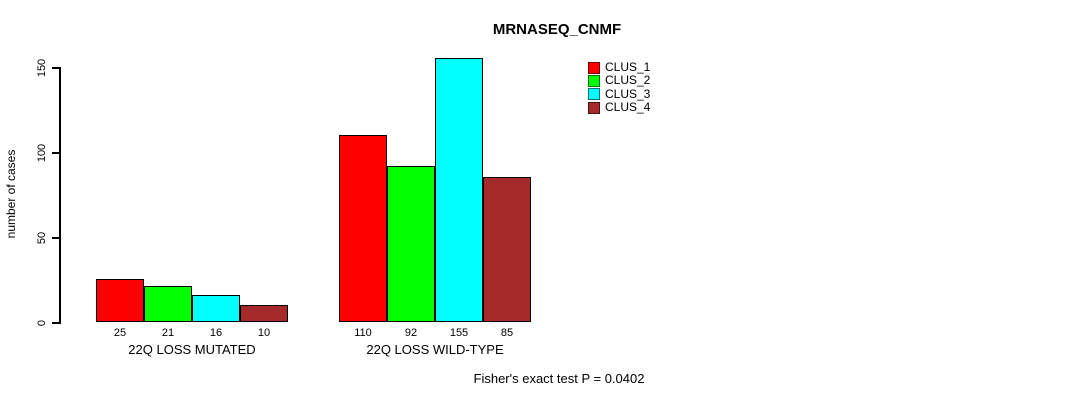 The height and width of the screenshot is (400, 1090). I want to click on y-tick-label: 100, so click(42, 153).